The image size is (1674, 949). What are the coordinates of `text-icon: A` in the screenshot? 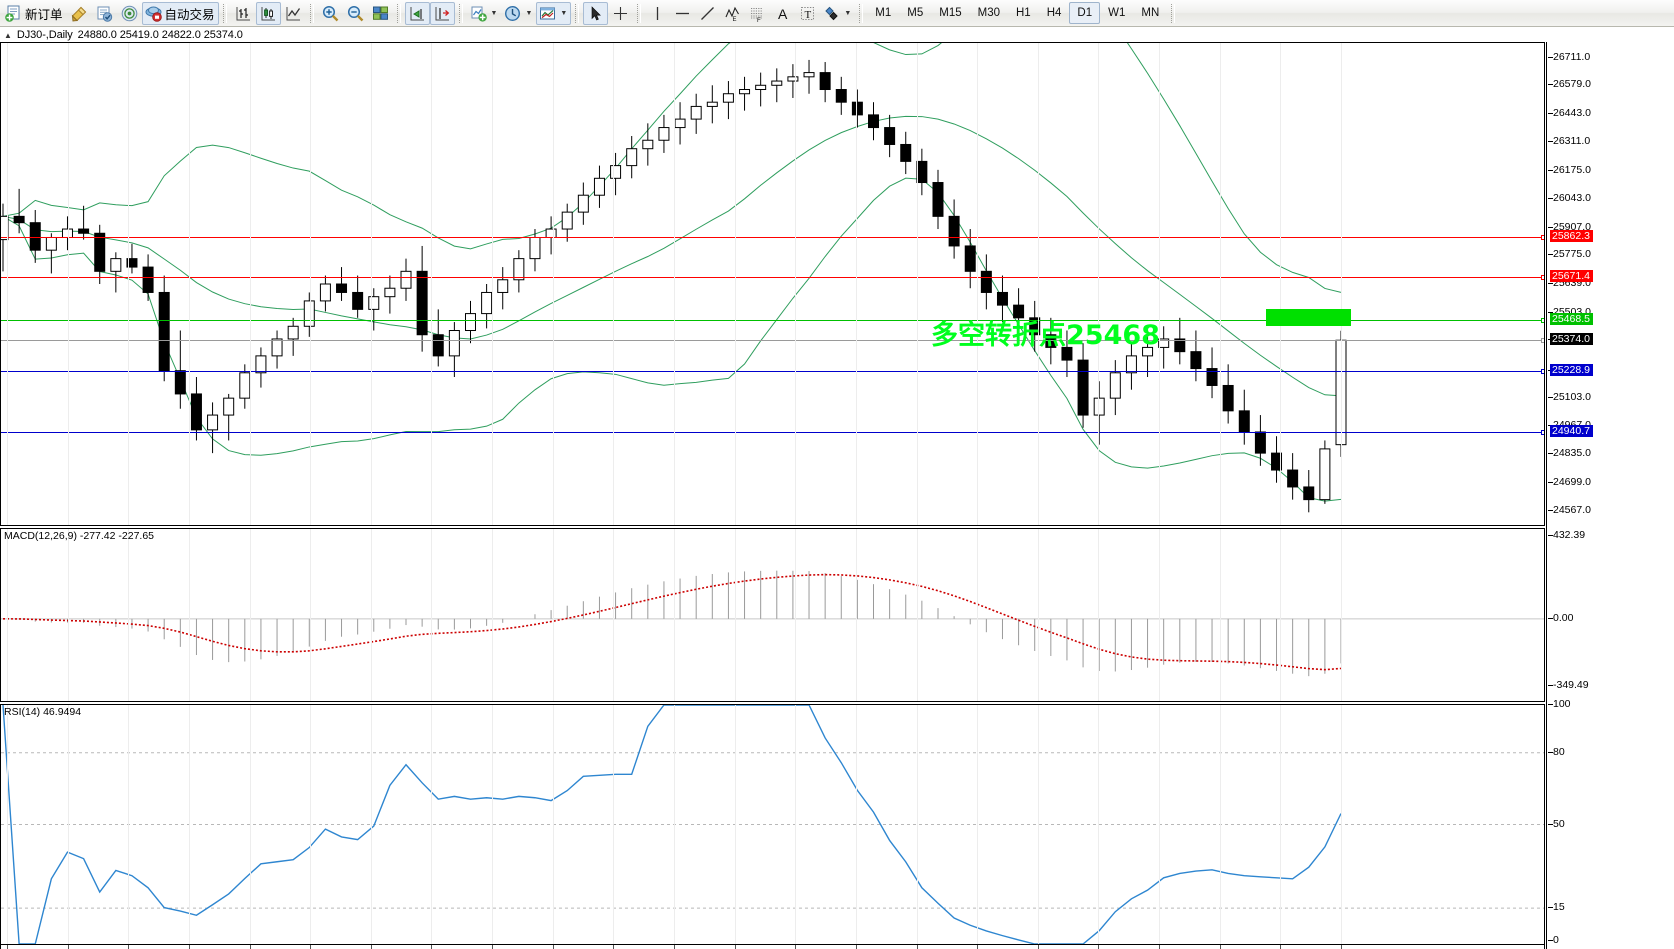 It's located at (783, 14).